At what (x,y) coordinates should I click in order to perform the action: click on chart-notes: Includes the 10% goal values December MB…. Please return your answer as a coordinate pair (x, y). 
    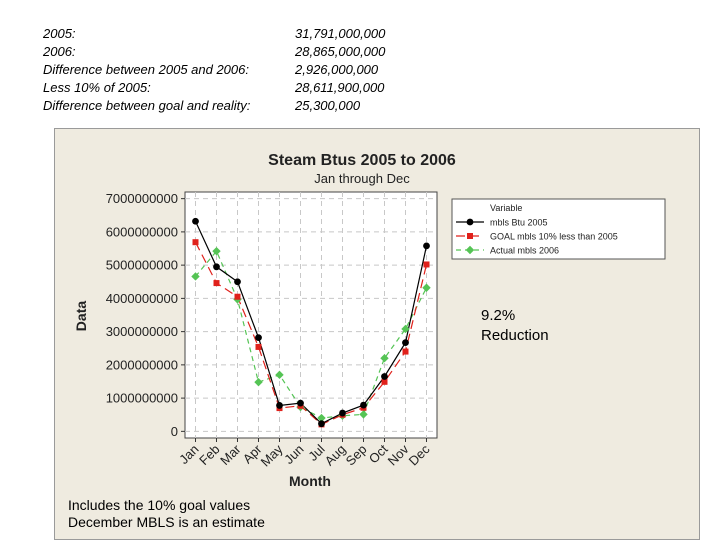
    Looking at the image, I should click on (166, 514).